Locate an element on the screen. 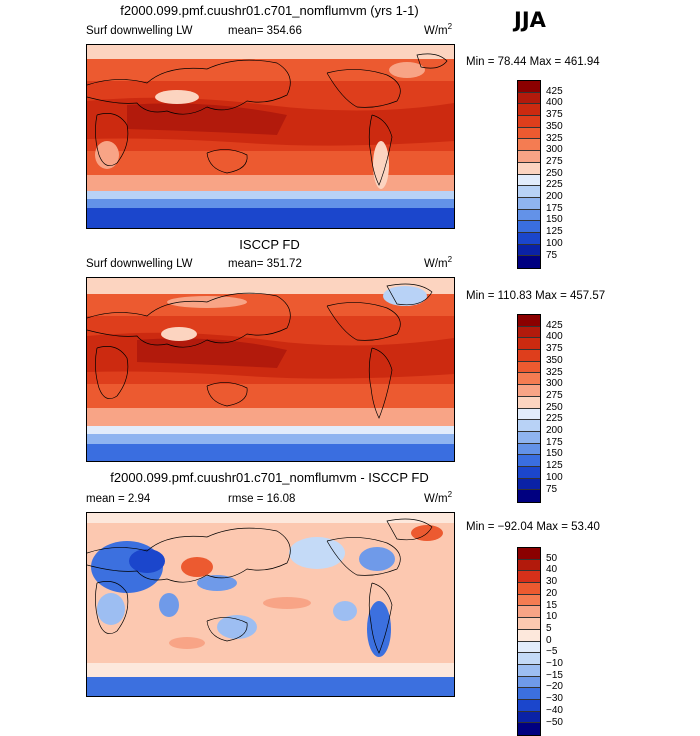 This screenshot has width=700, height=736. colorbar-tick-label: −50 is located at coordinates (554, 722).